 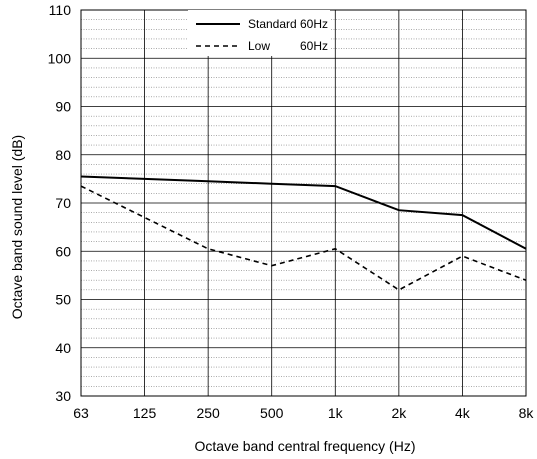 I want to click on legend-standard-label: Standard, so click(x=272, y=24).